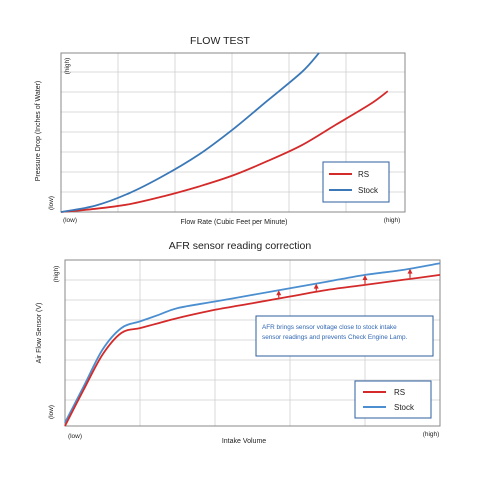 This screenshot has height=480, width=480. I want to click on flow-test-title: FLOW TEST, so click(220, 41).